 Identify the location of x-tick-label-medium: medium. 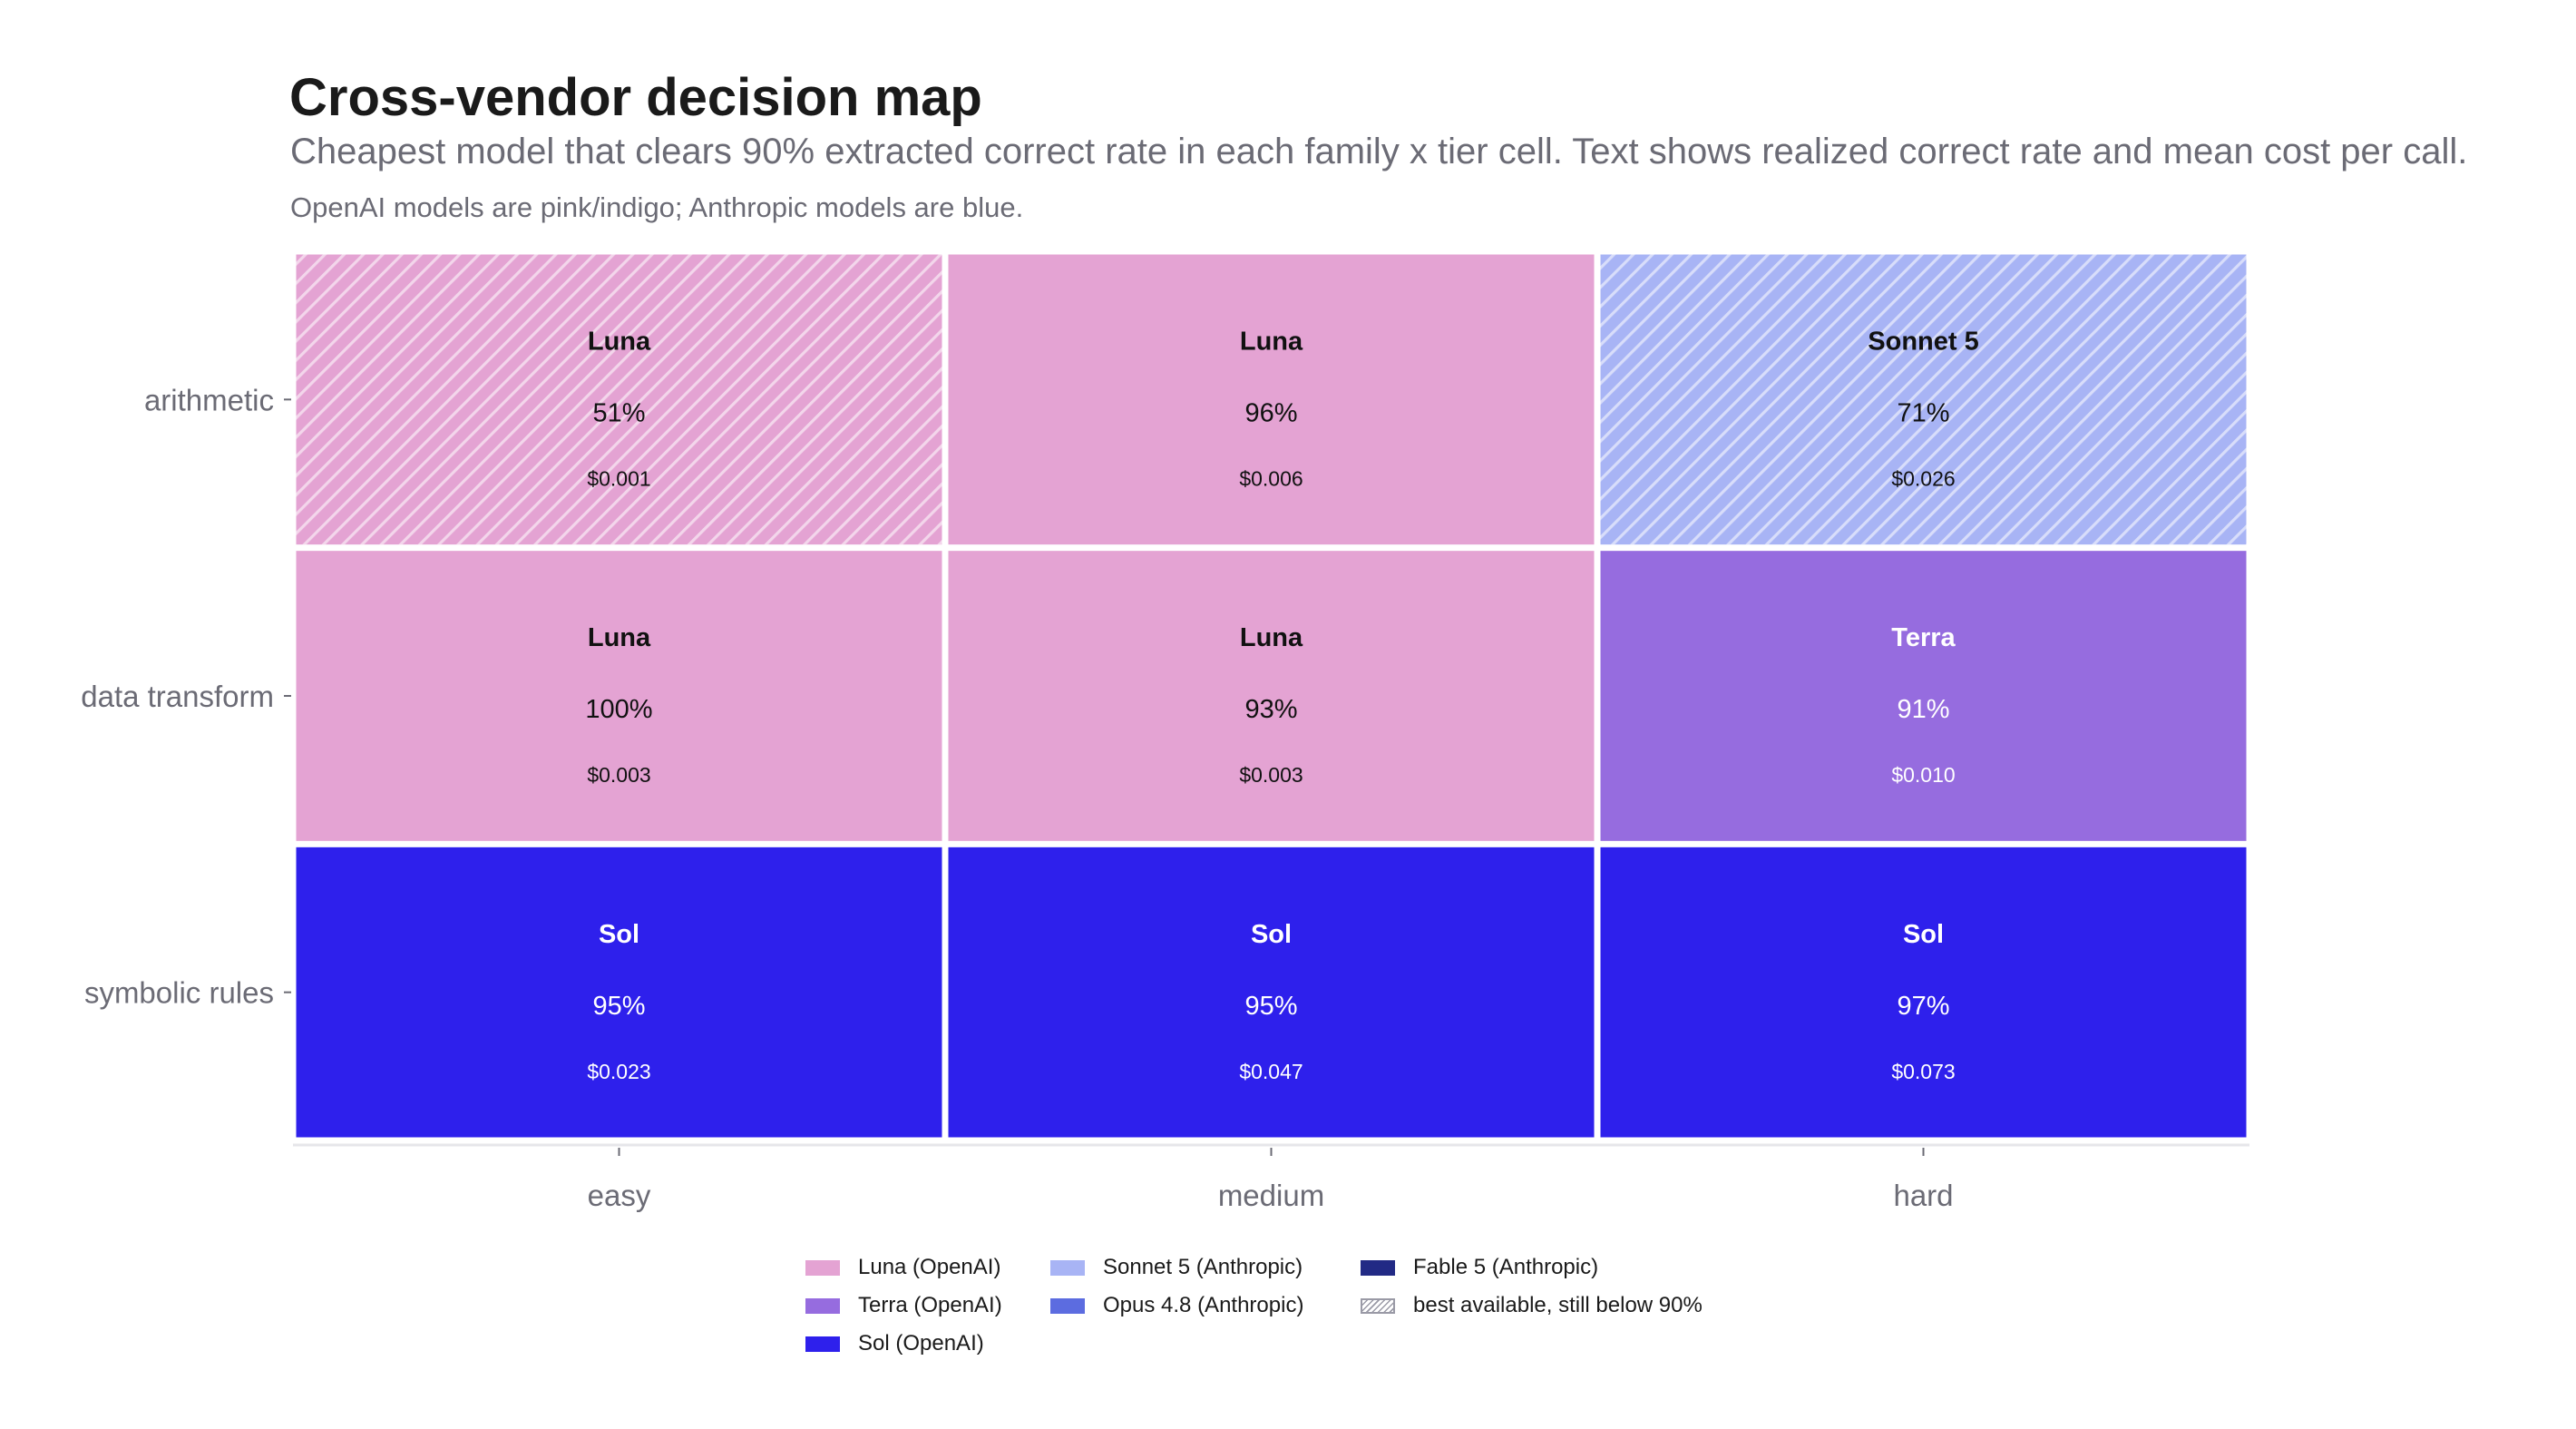
(1271, 1195).